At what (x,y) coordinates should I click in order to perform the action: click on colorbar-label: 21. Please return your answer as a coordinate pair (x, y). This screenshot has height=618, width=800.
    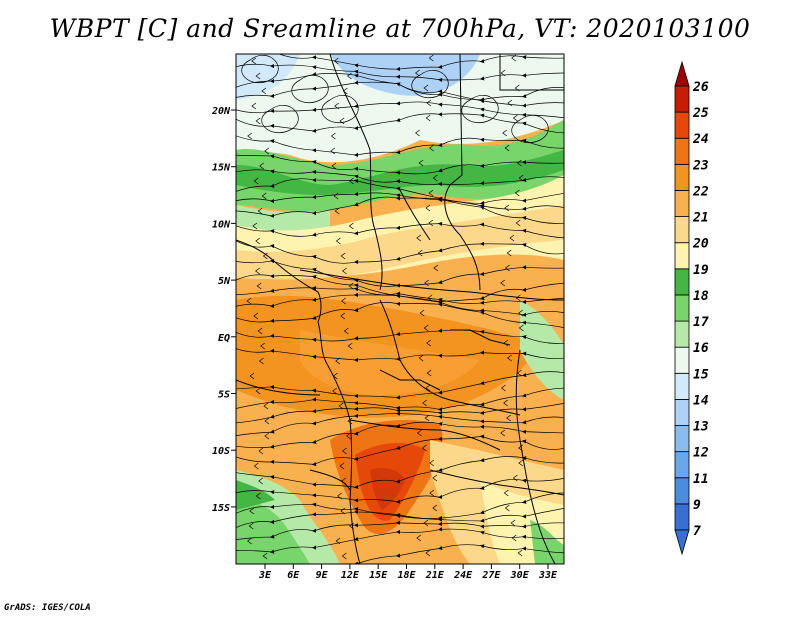
    Looking at the image, I should click on (700, 218).